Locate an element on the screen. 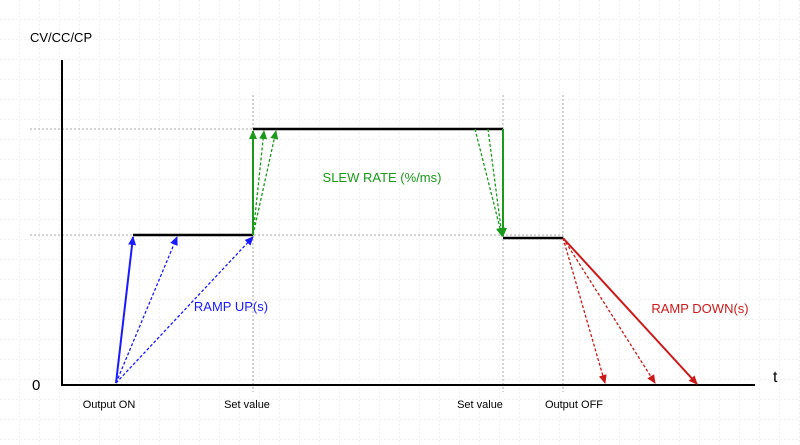 This screenshot has width=800, height=445. origin-label: 0 is located at coordinates (36, 385).